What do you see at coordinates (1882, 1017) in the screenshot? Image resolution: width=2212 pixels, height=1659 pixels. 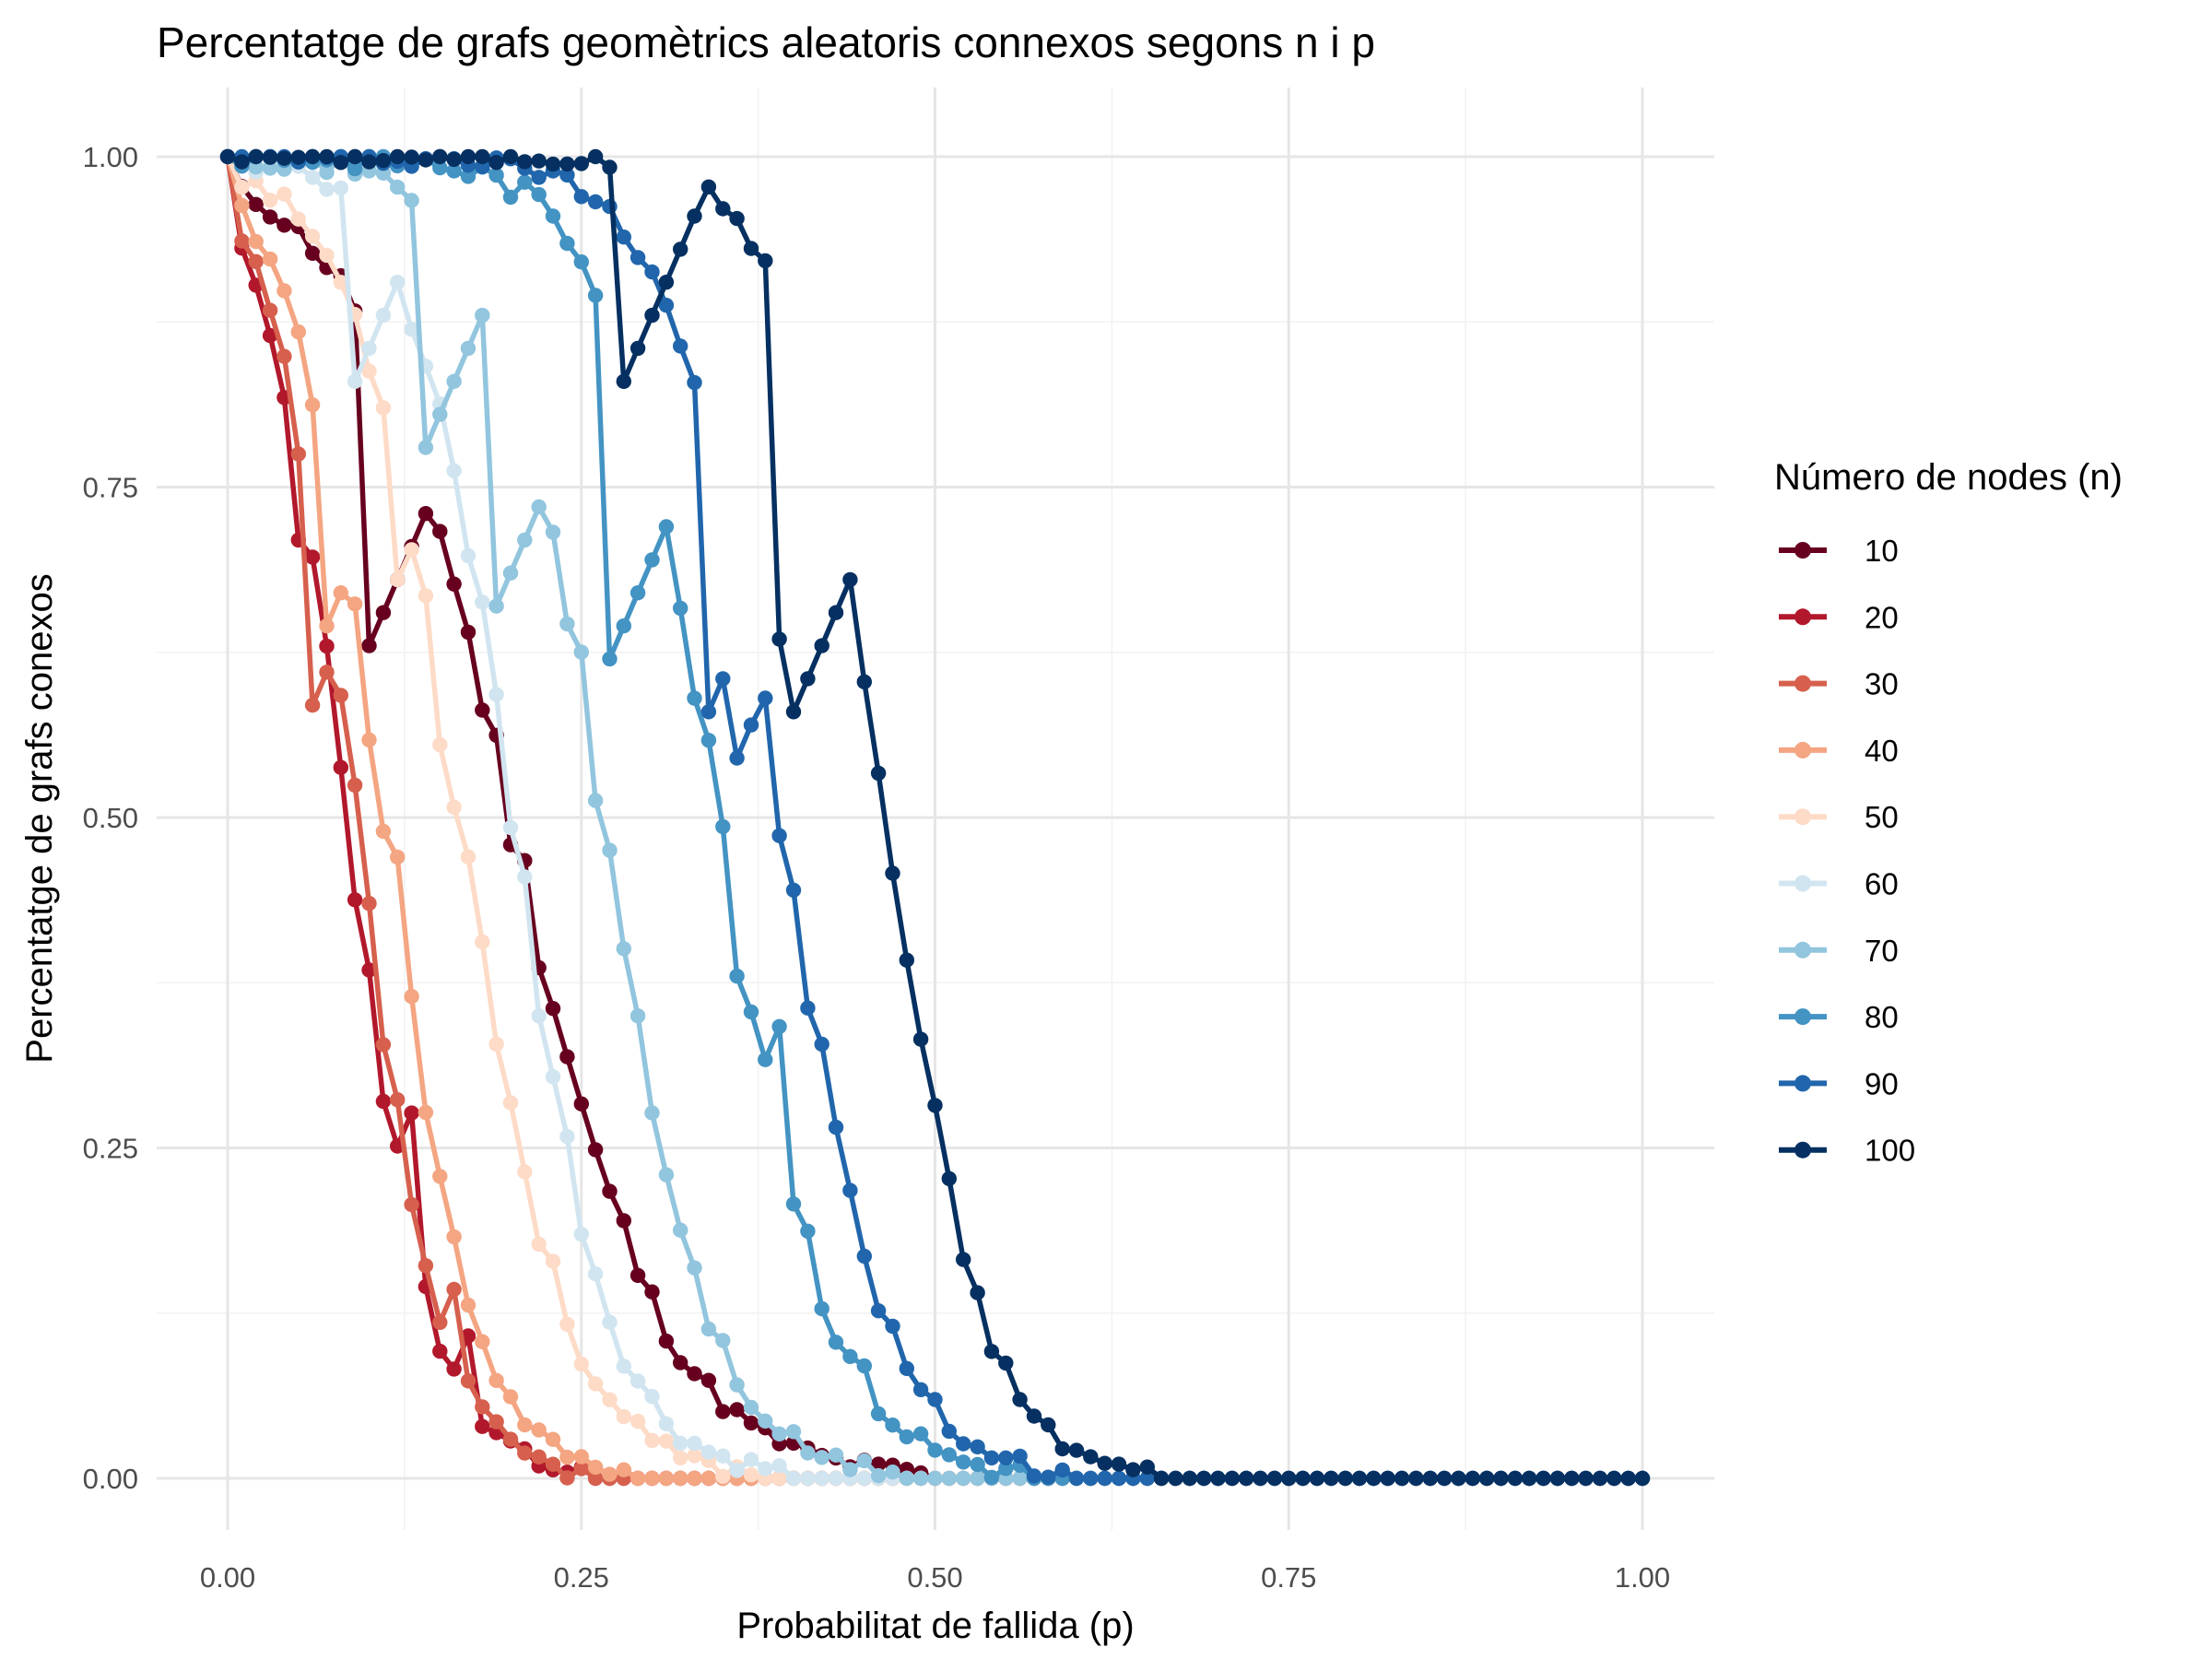 I see `legend-label: 80` at bounding box center [1882, 1017].